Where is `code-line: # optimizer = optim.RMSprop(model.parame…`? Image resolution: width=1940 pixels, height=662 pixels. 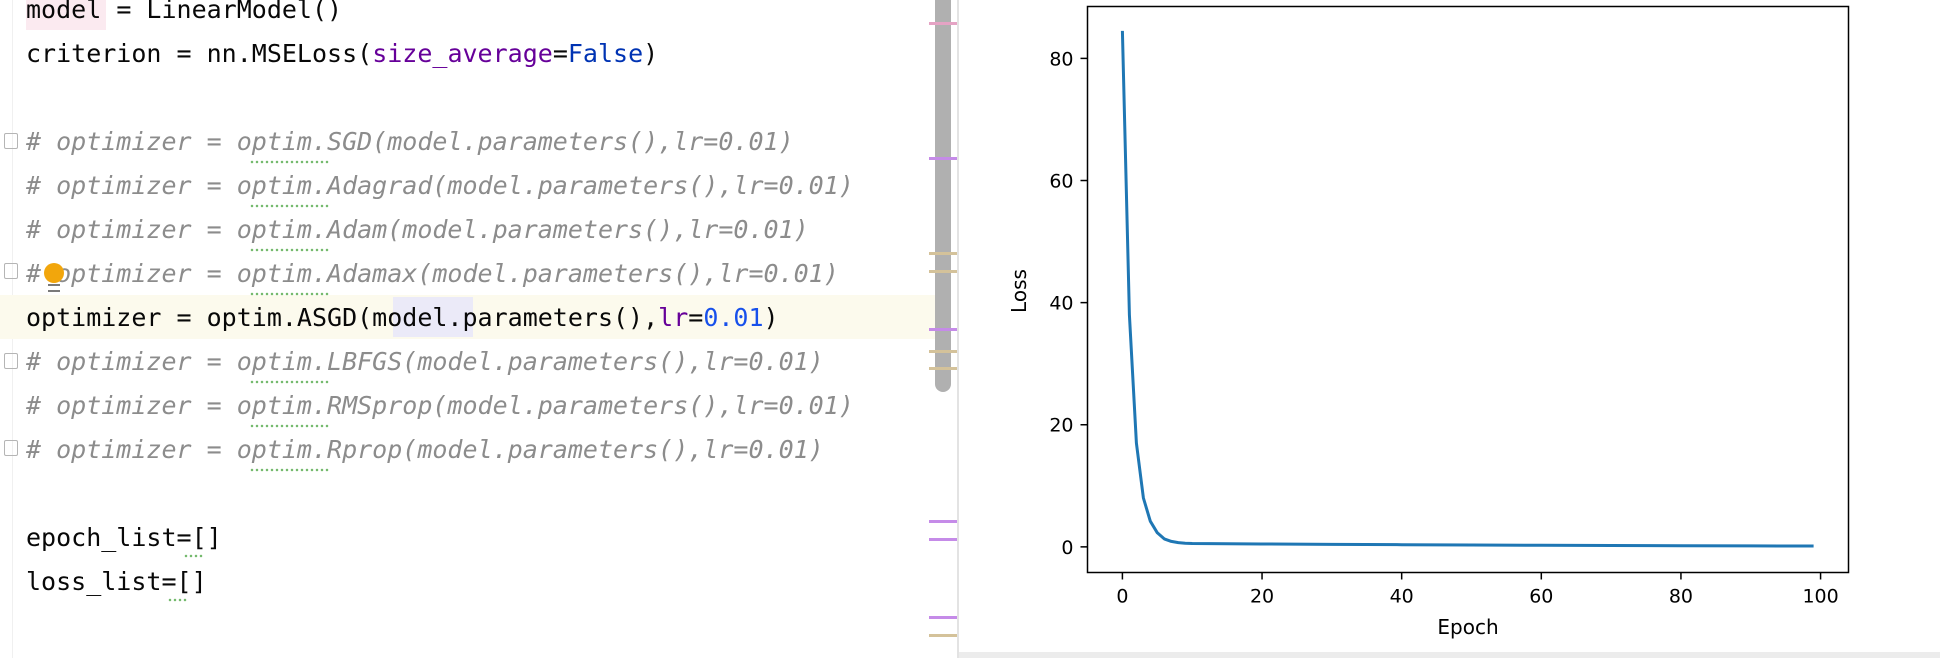
code-line: # optimizer = optim.RMSprop(model.parame… is located at coordinates (440, 406).